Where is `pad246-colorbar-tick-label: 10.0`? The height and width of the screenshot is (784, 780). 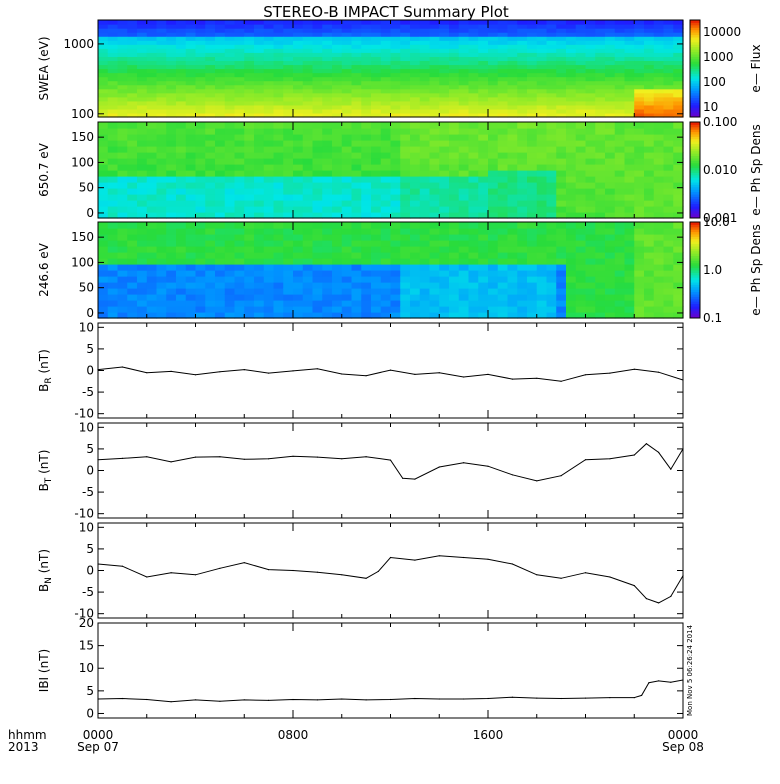
pad246-colorbar-tick-label: 10.0 is located at coordinates (716, 222).